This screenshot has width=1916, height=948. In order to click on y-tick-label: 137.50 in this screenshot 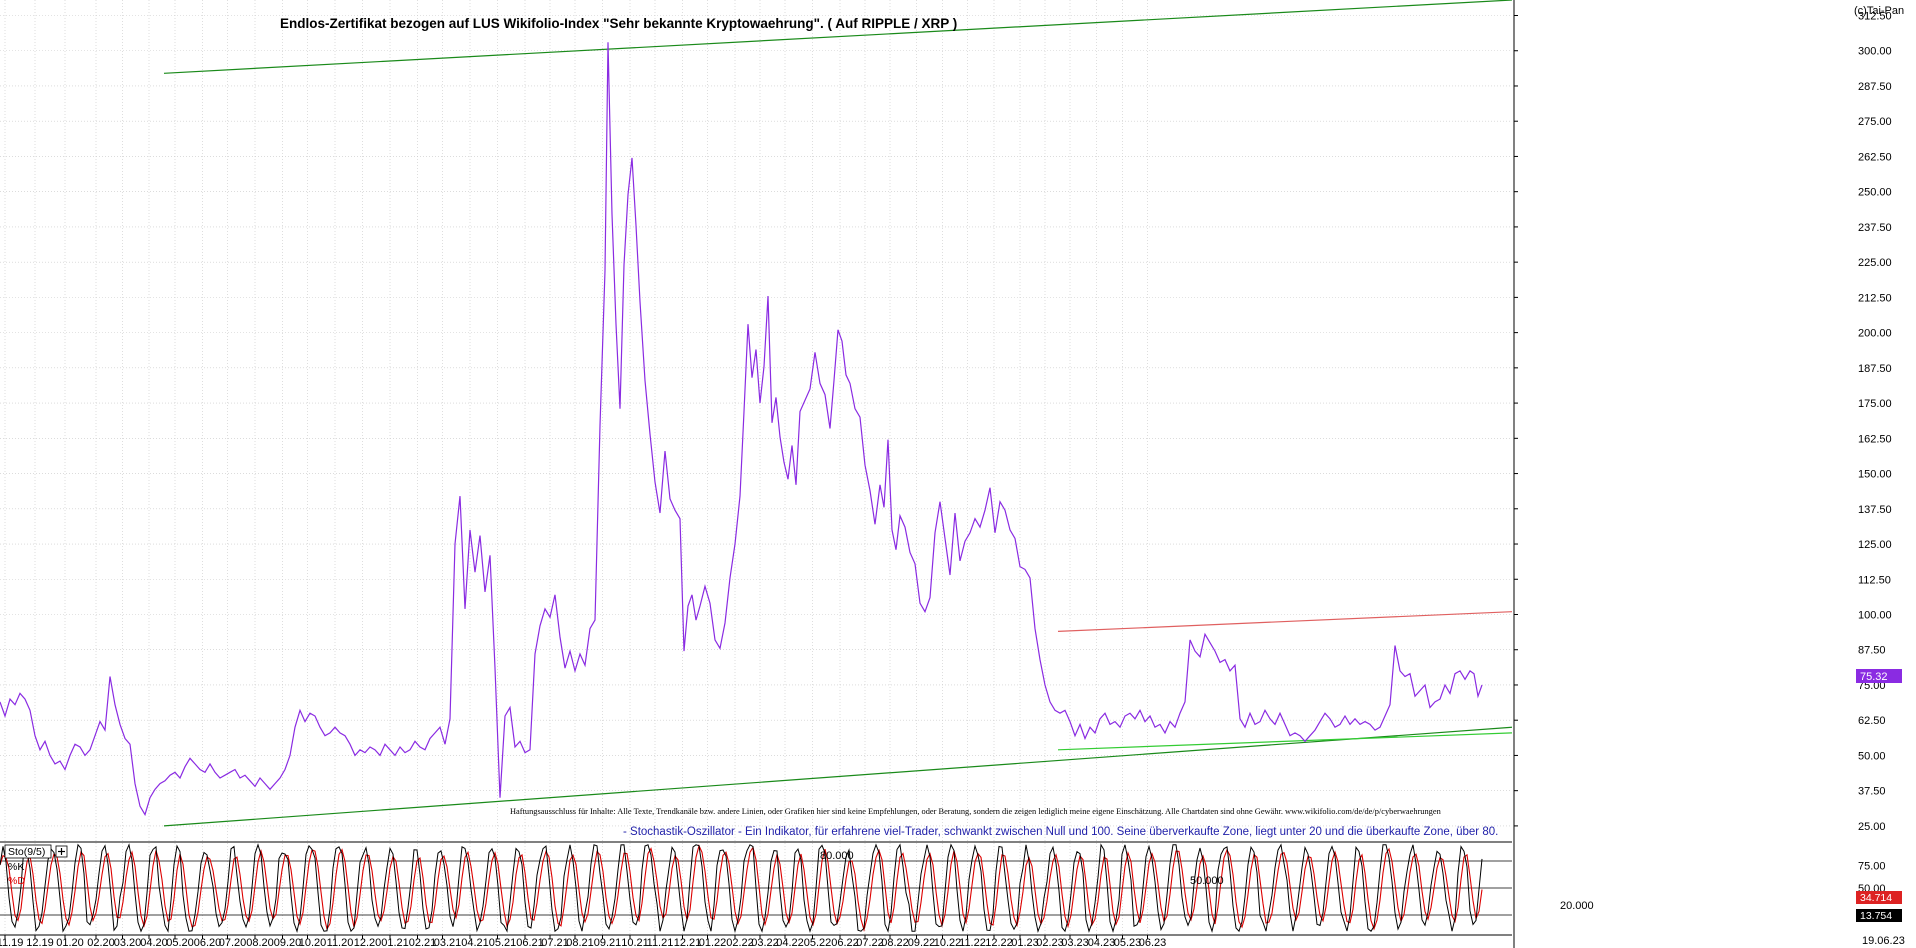, I will do `click(1875, 510)`.